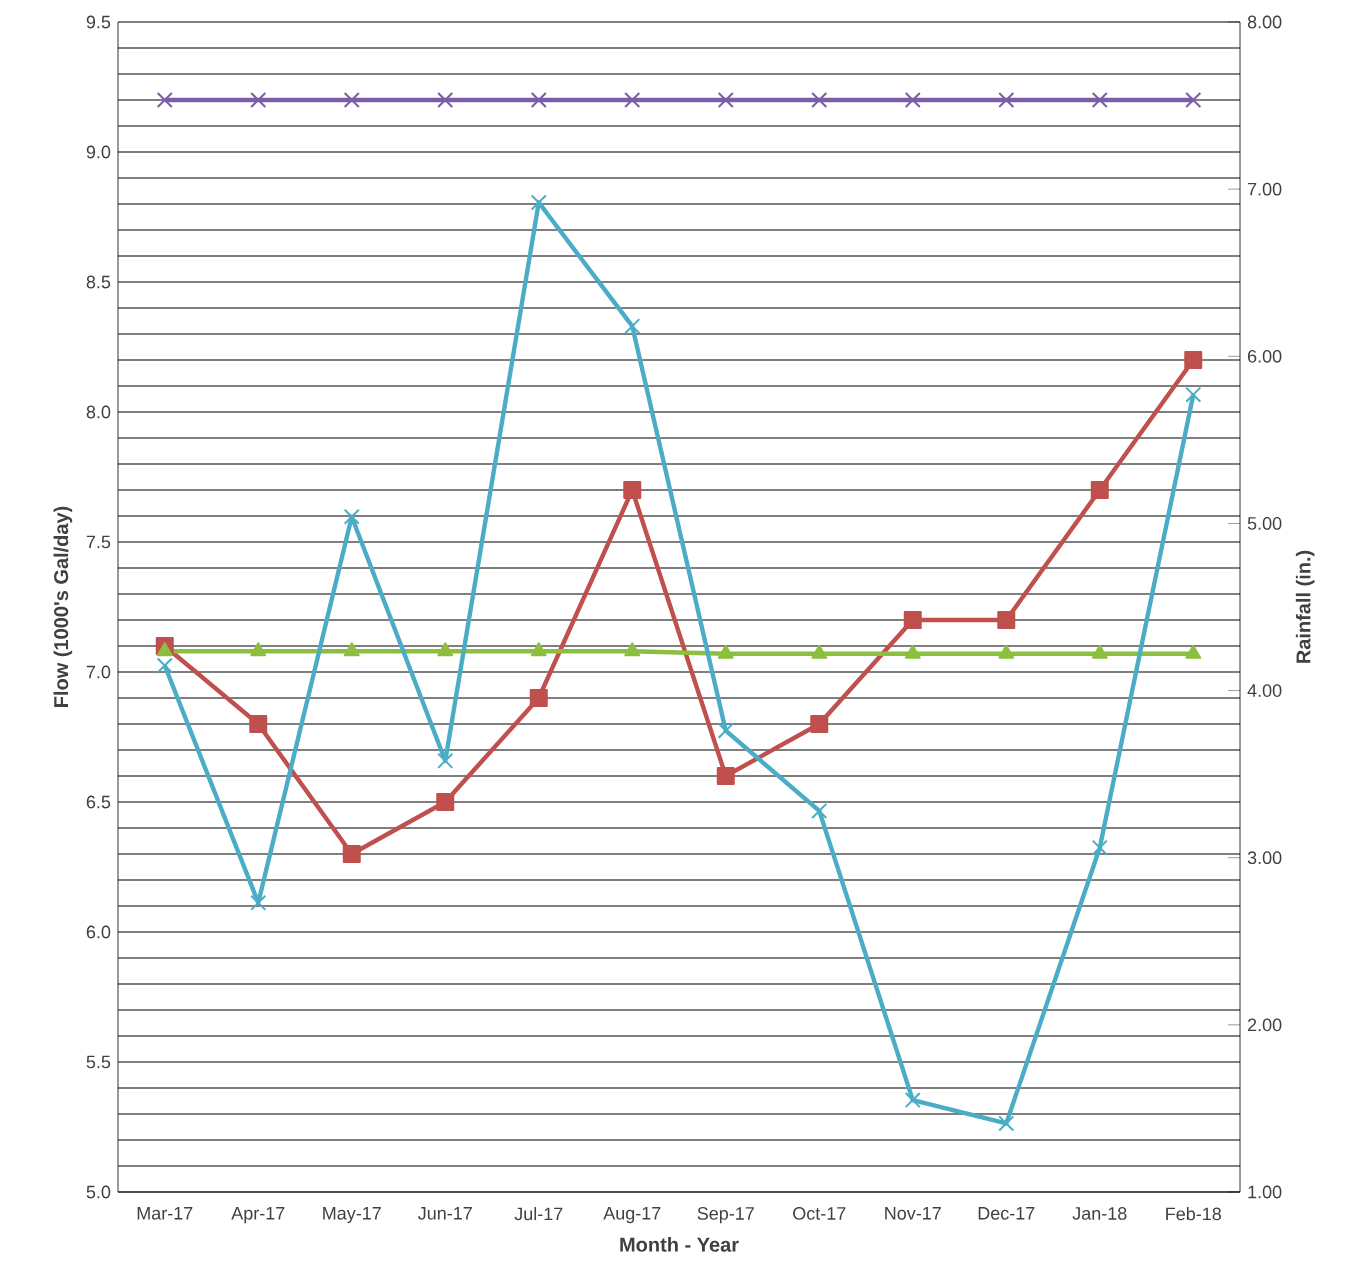  What do you see at coordinates (98, 282) in the screenshot?
I see `y-tick-label: 8.5` at bounding box center [98, 282].